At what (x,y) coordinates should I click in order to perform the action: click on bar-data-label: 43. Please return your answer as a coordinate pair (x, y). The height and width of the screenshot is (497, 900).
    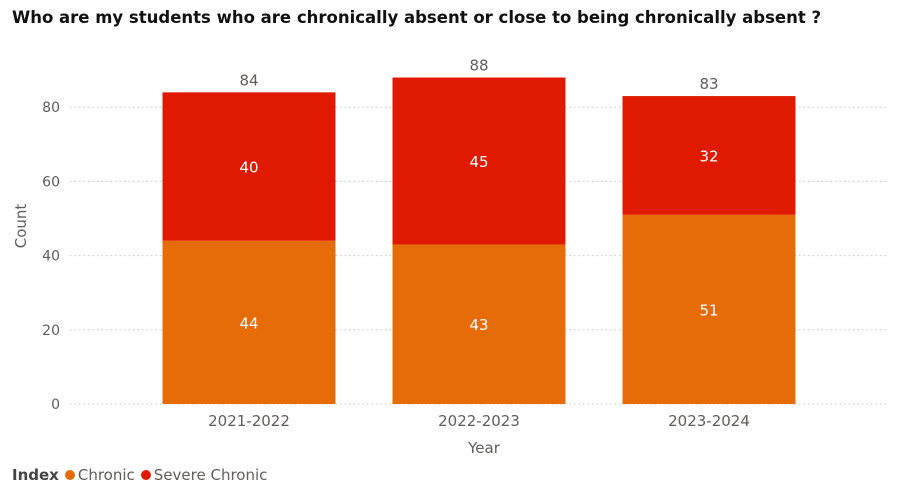
    Looking at the image, I should click on (478, 325).